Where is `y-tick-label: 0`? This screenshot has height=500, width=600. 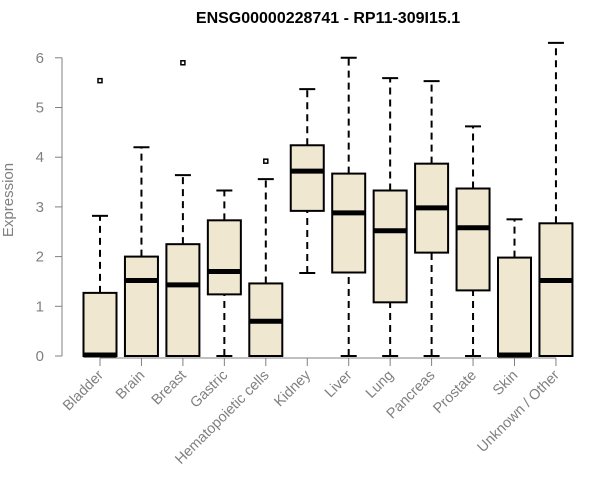 y-tick-label: 0 is located at coordinates (40, 356).